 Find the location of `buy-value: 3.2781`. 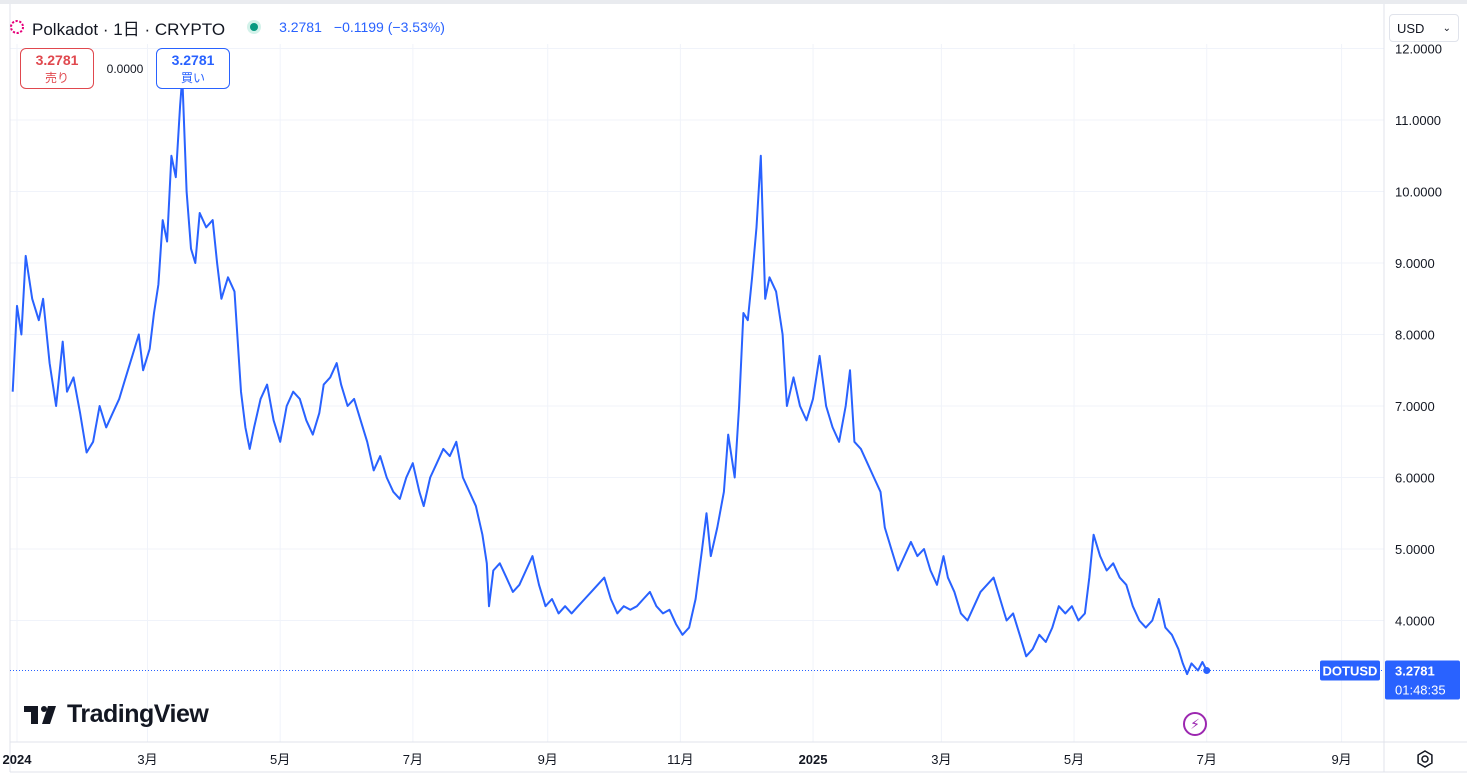

buy-value: 3.2781 is located at coordinates (193, 59).